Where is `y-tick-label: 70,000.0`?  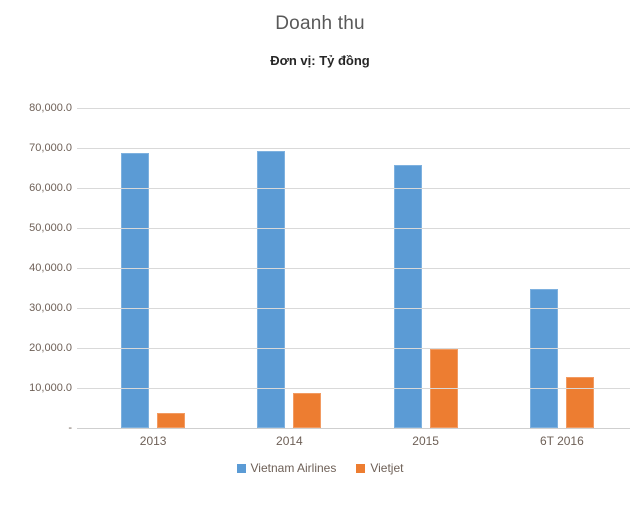 y-tick-label: 70,000.0 is located at coordinates (50, 148).